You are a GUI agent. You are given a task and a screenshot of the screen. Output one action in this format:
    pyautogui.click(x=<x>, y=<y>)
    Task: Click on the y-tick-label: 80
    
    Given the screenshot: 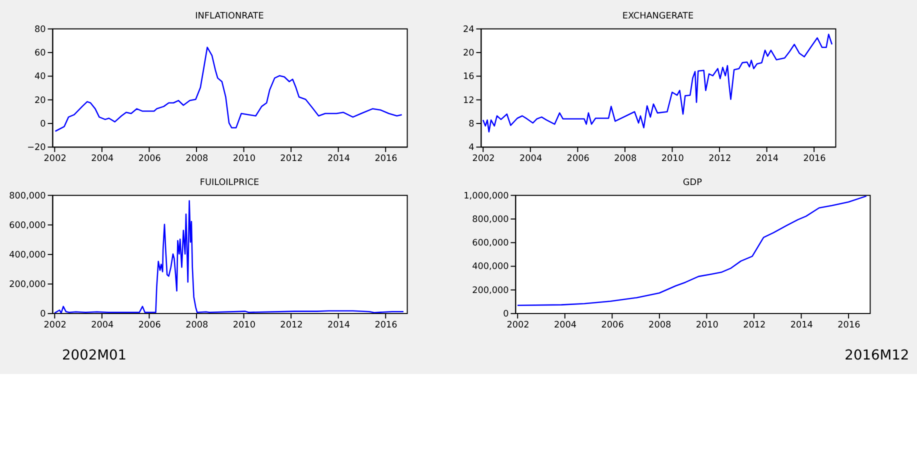 What is the action you would take?
    pyautogui.click(x=40, y=29)
    